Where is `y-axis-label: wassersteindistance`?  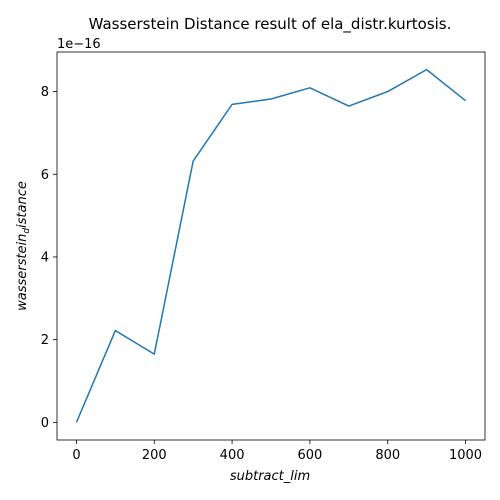
y-axis-label: wassersteindistance is located at coordinates (23, 246).